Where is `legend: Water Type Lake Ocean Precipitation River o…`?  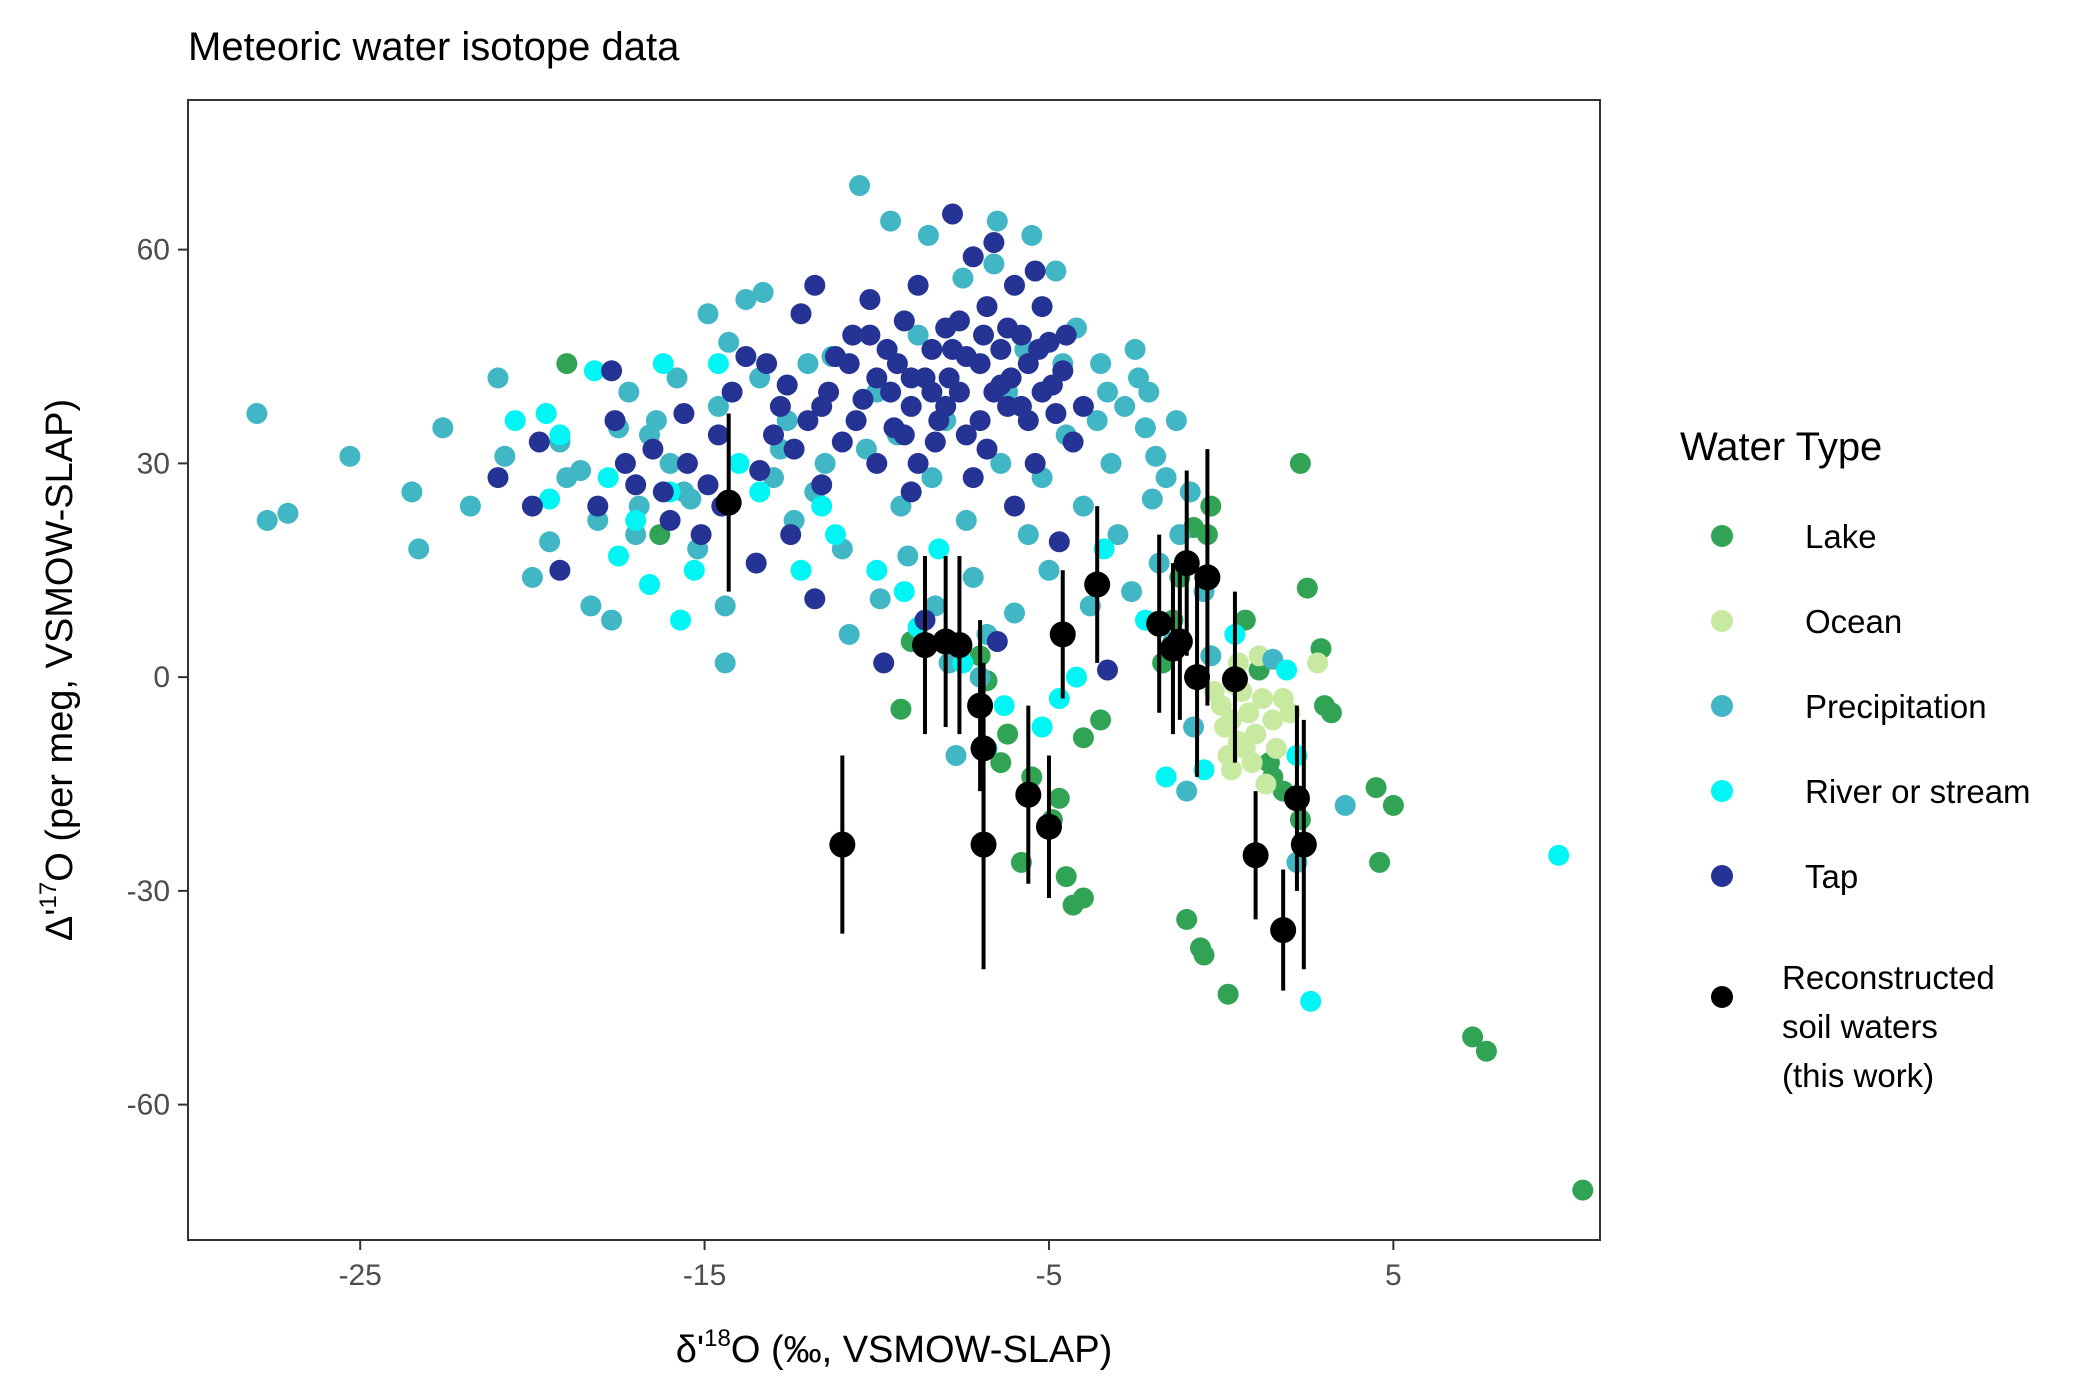 legend: Water Type Lake Ocean Precipitation River o… is located at coordinates (1855, 759).